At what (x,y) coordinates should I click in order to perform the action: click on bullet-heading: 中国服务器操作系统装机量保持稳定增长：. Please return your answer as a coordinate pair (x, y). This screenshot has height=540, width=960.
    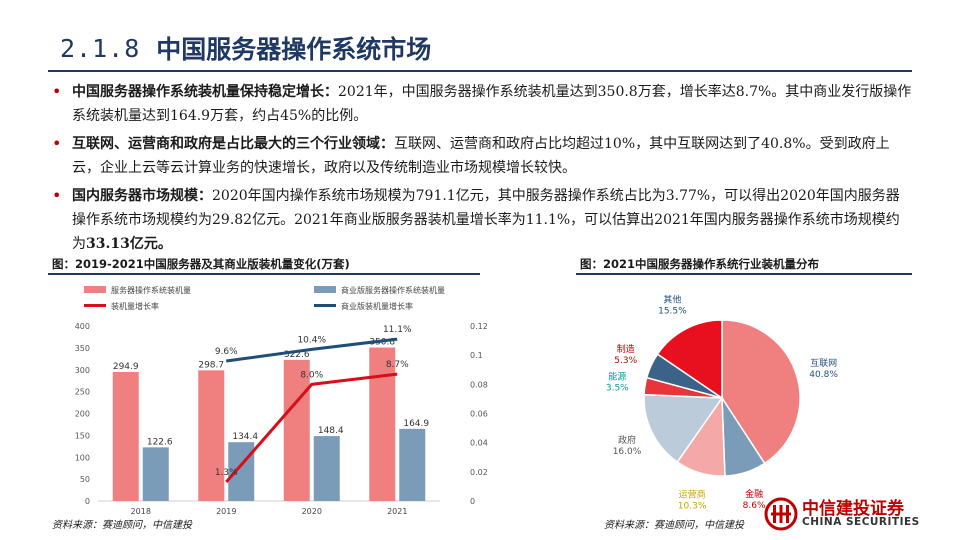
    Looking at the image, I should click on (205, 92).